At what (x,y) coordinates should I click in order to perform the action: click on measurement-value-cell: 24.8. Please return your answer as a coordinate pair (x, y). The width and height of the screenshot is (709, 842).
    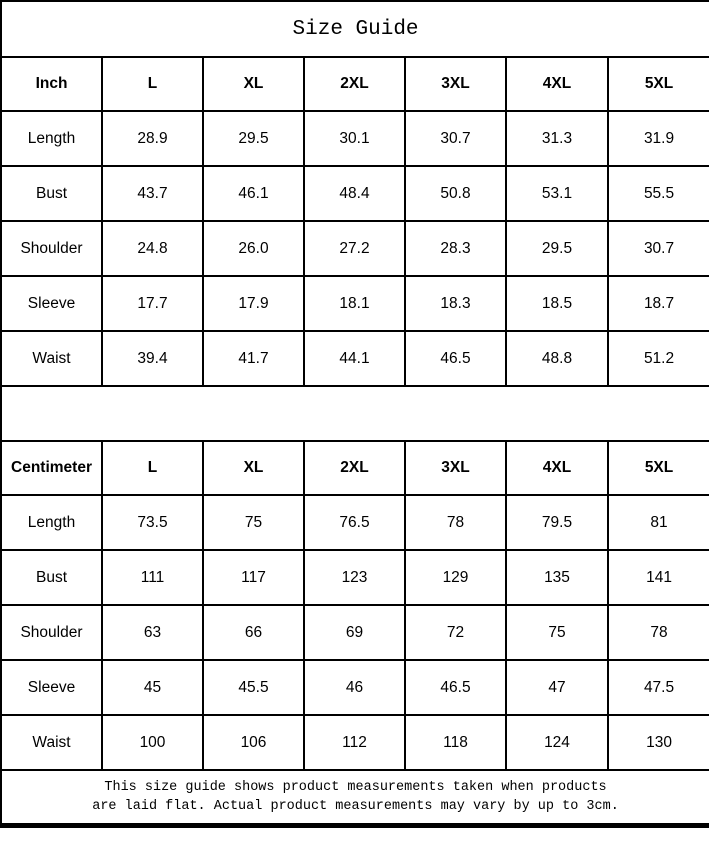
    Looking at the image, I should click on (152, 248).